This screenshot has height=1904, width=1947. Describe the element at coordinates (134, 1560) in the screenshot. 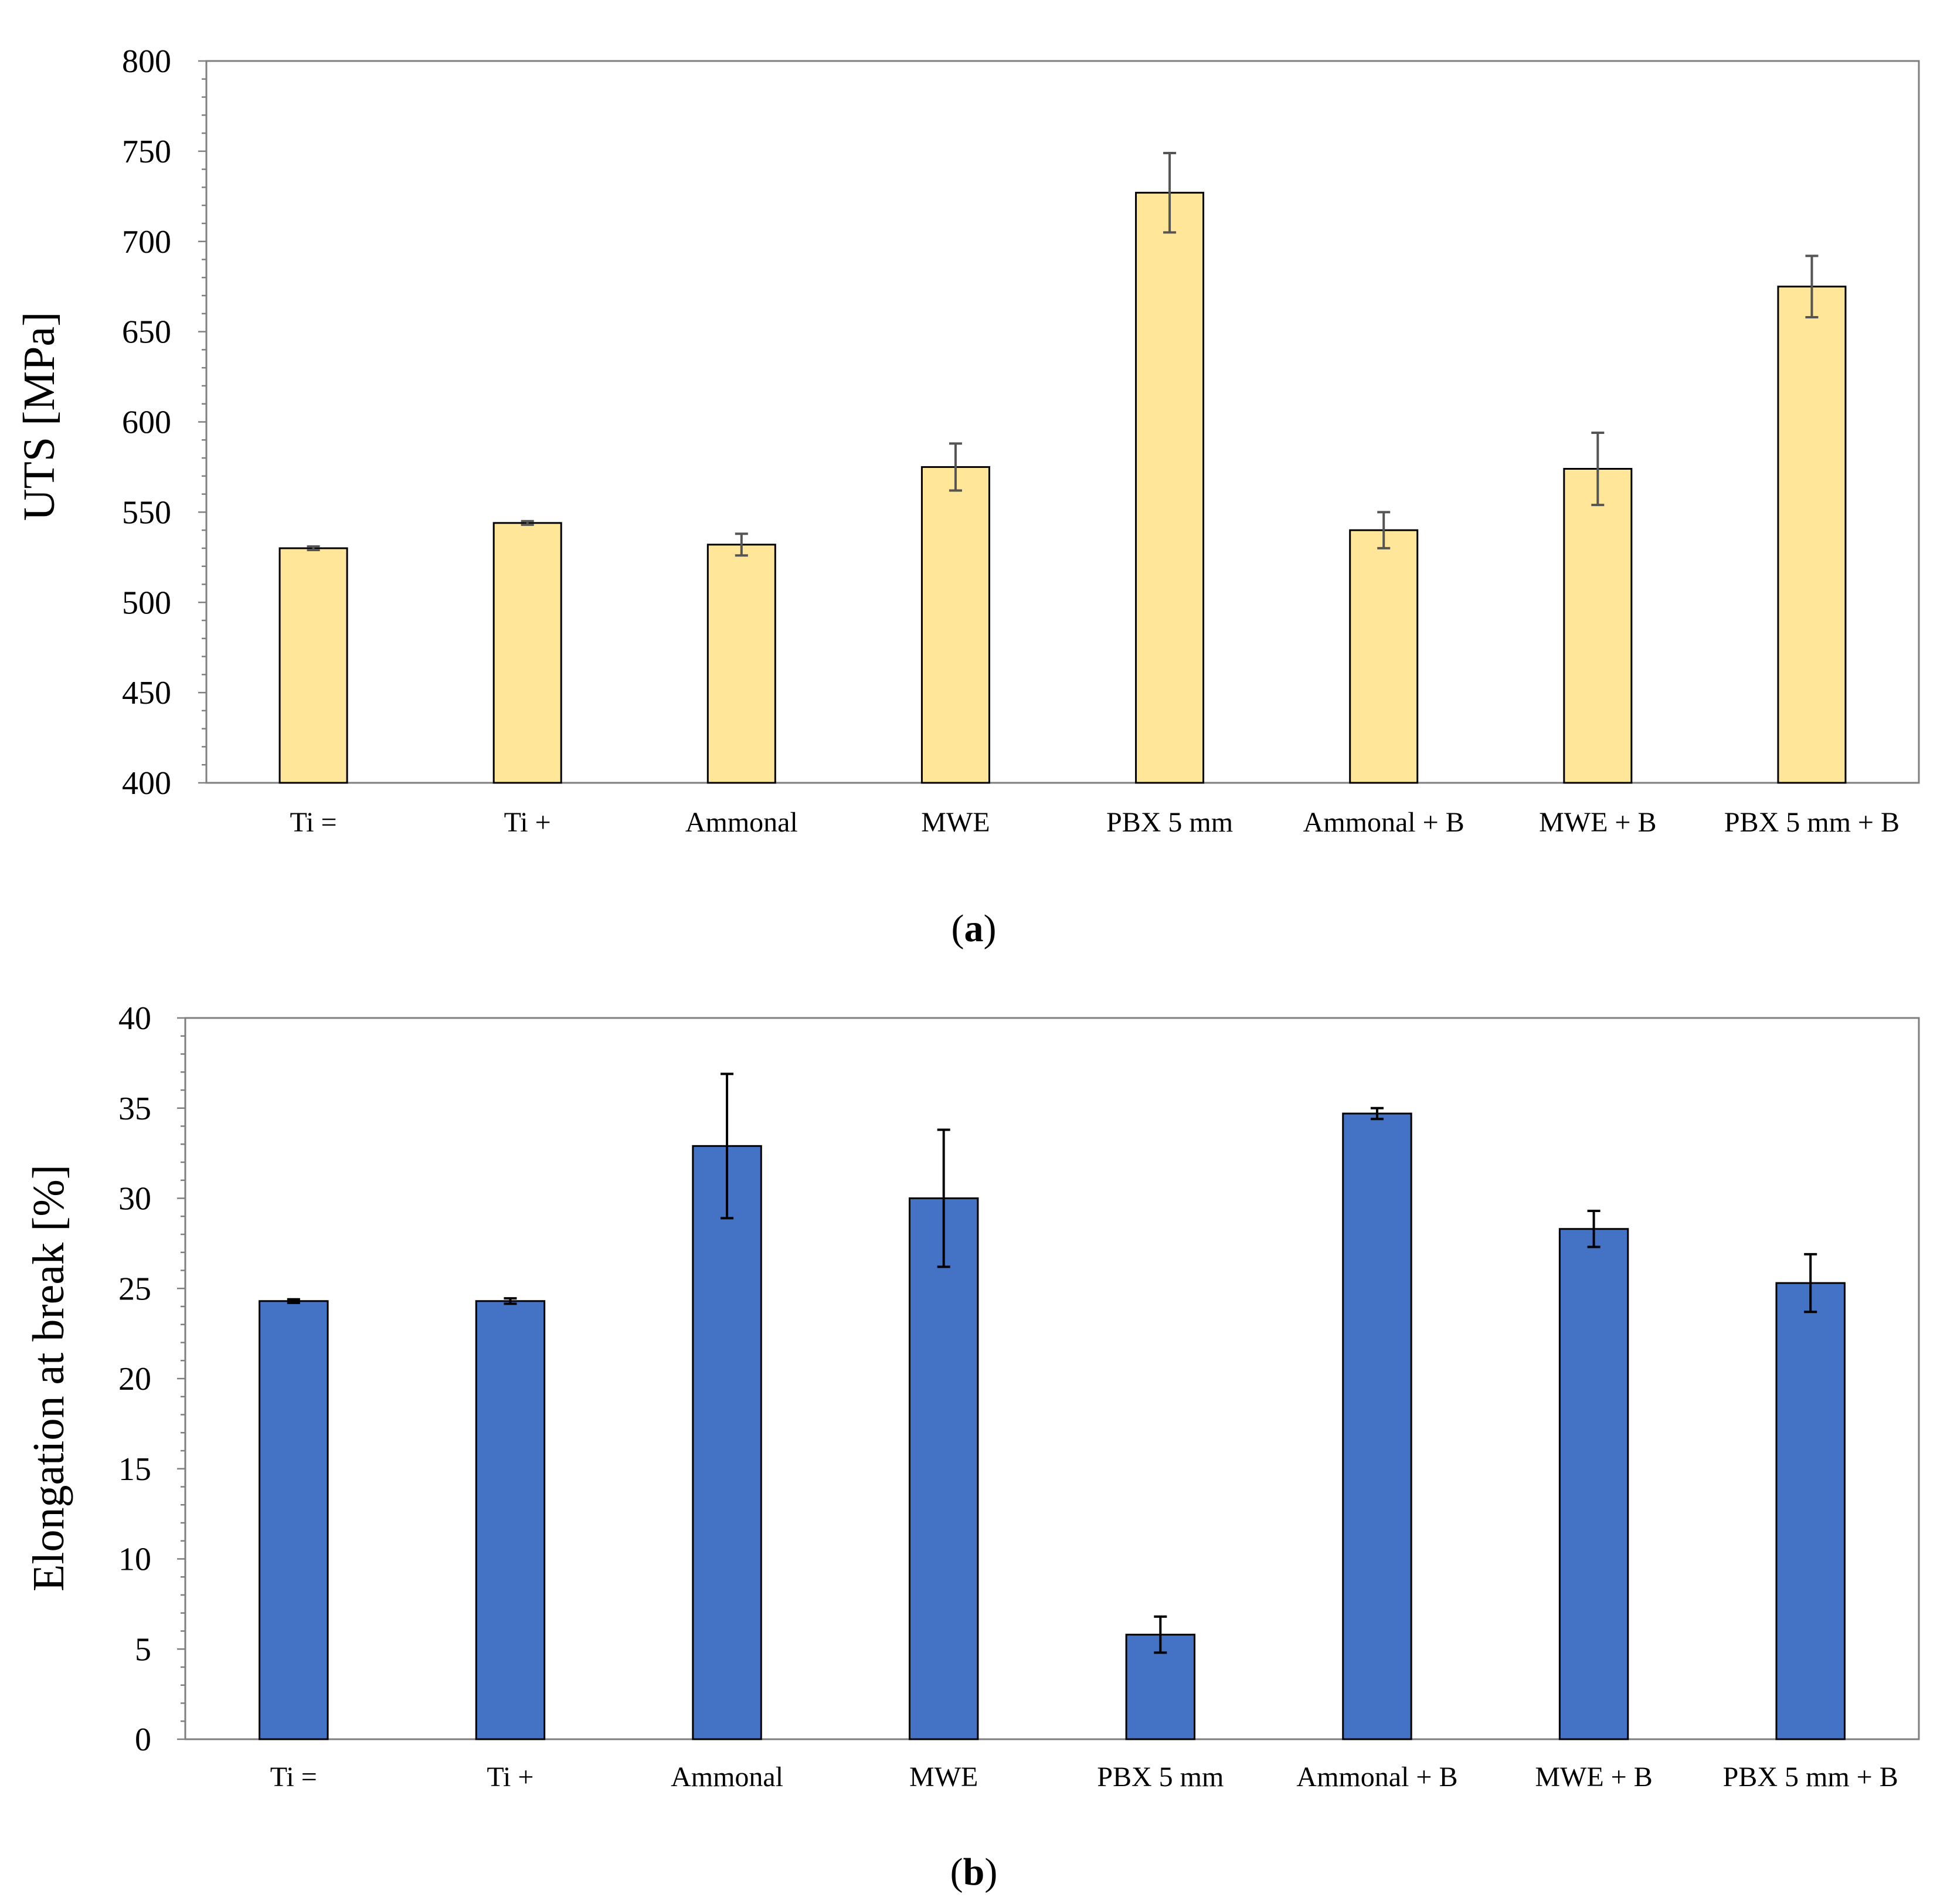

I see `y-tick-label: 10` at that location.